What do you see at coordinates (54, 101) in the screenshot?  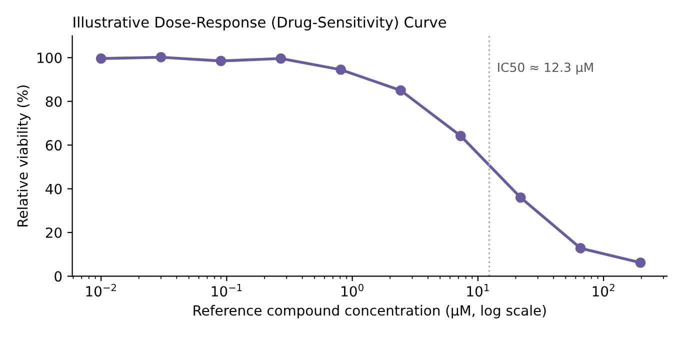 I see `y-tick-label: 80` at bounding box center [54, 101].